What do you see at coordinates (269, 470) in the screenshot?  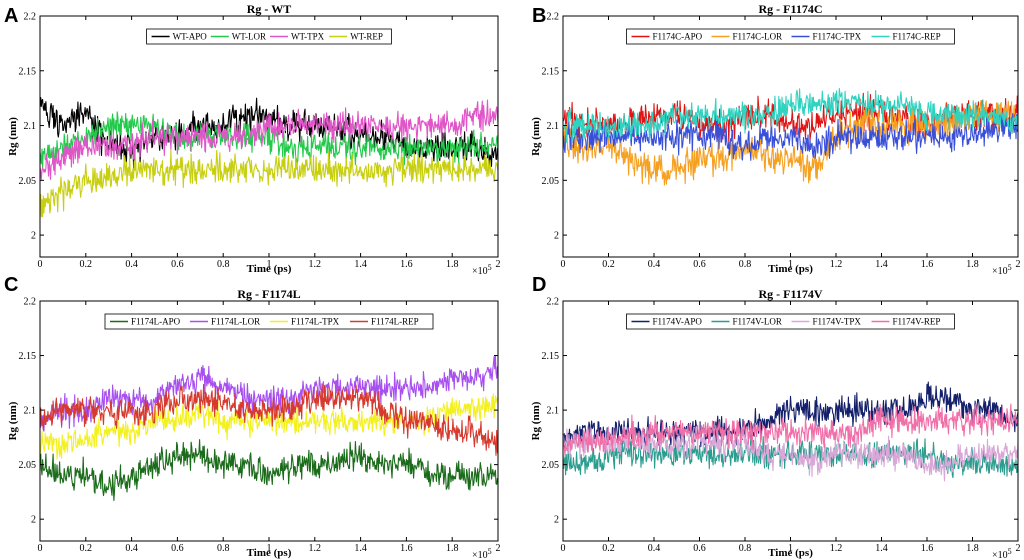 I see `series-line-f1174l-apo` at bounding box center [269, 470].